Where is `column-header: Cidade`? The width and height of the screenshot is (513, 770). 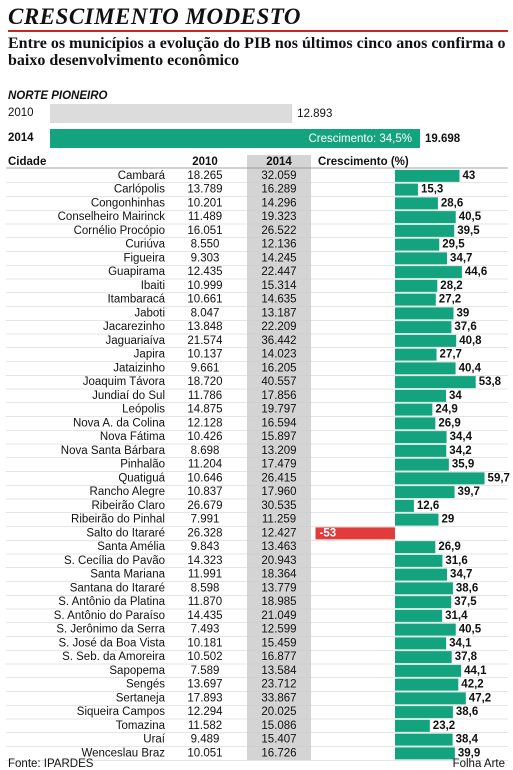 column-header: Cidade is located at coordinates (27, 162).